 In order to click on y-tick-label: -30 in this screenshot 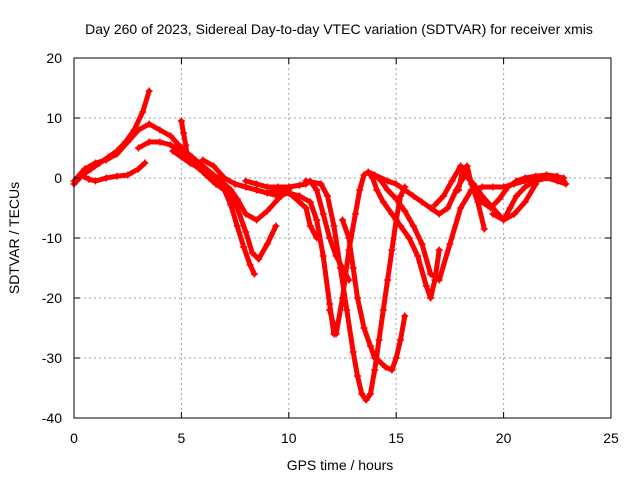, I will do `click(52, 358)`.